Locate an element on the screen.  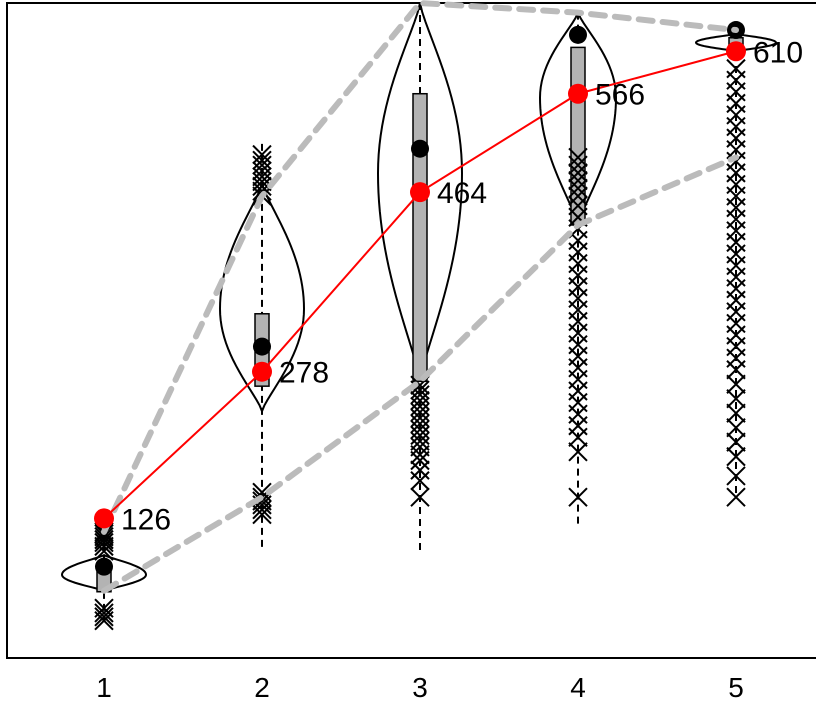
median-value-label-5: 610 is located at coordinates (778, 52).